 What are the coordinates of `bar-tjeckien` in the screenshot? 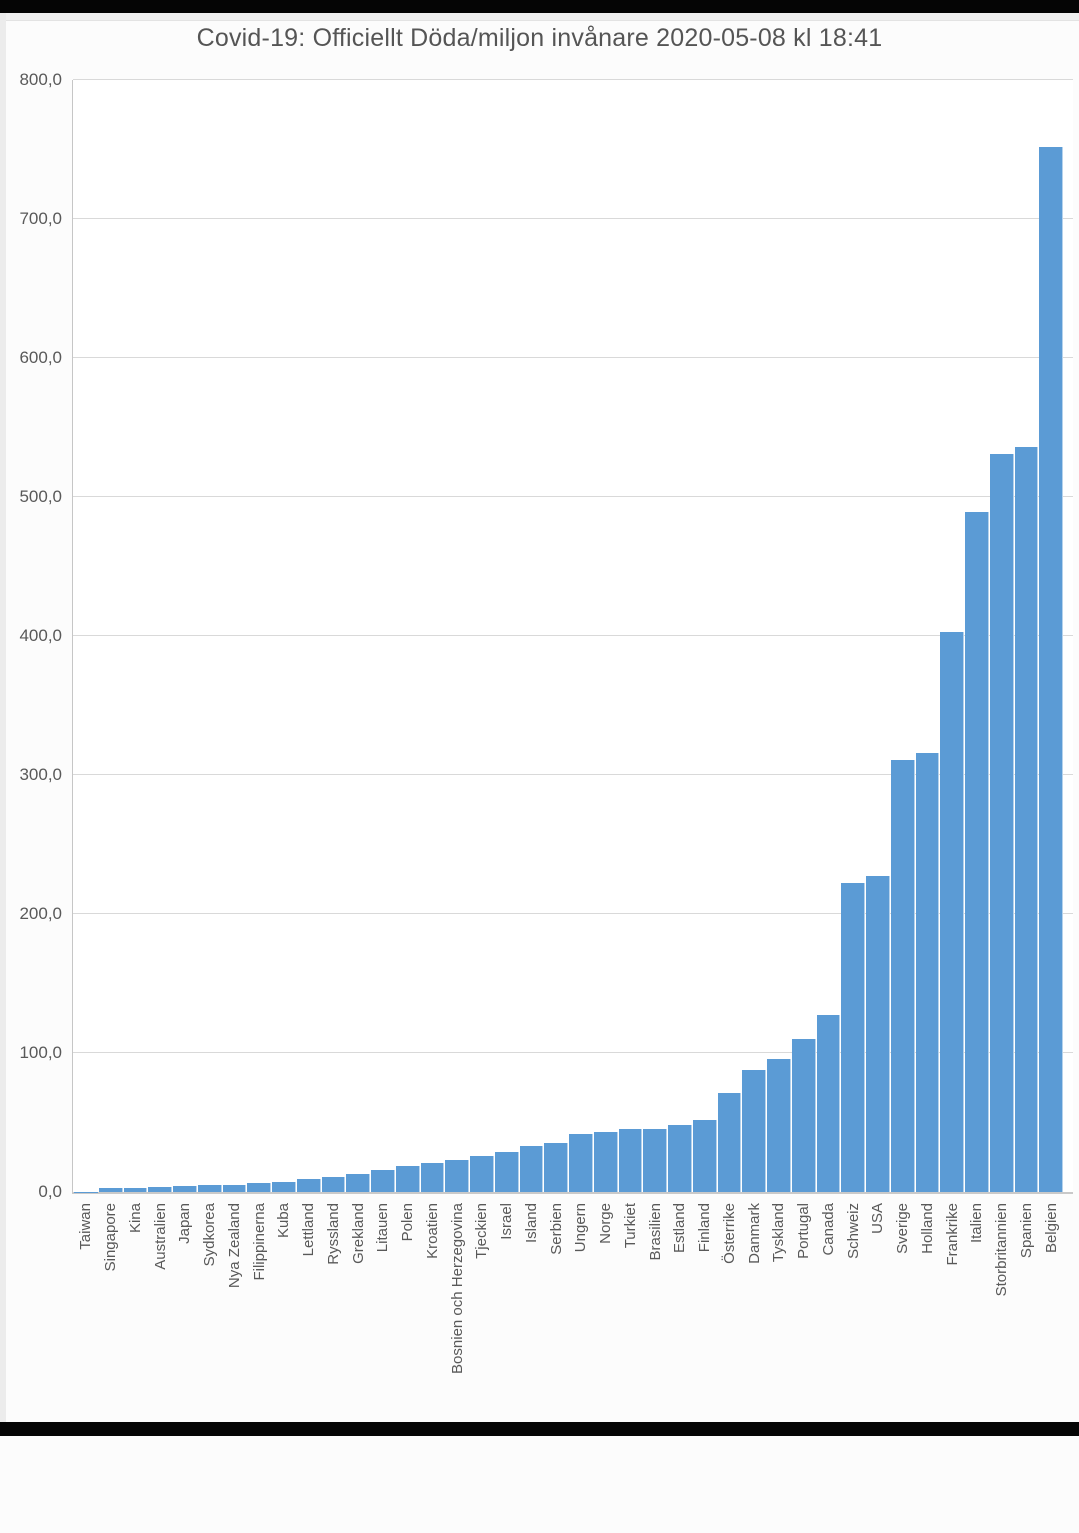 It's located at (482, 1174).